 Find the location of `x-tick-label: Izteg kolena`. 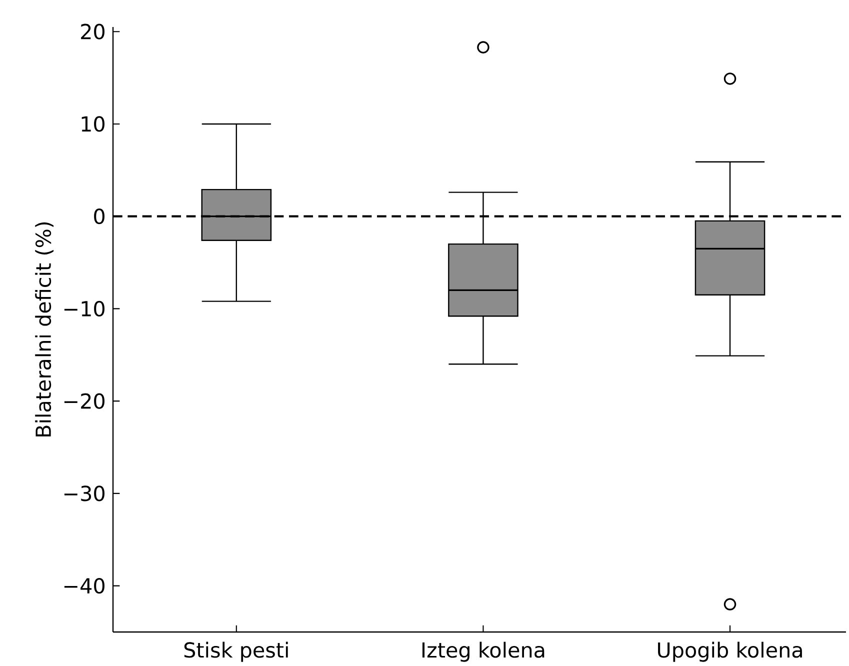

x-tick-label: Izteg kolena is located at coordinates (483, 652).